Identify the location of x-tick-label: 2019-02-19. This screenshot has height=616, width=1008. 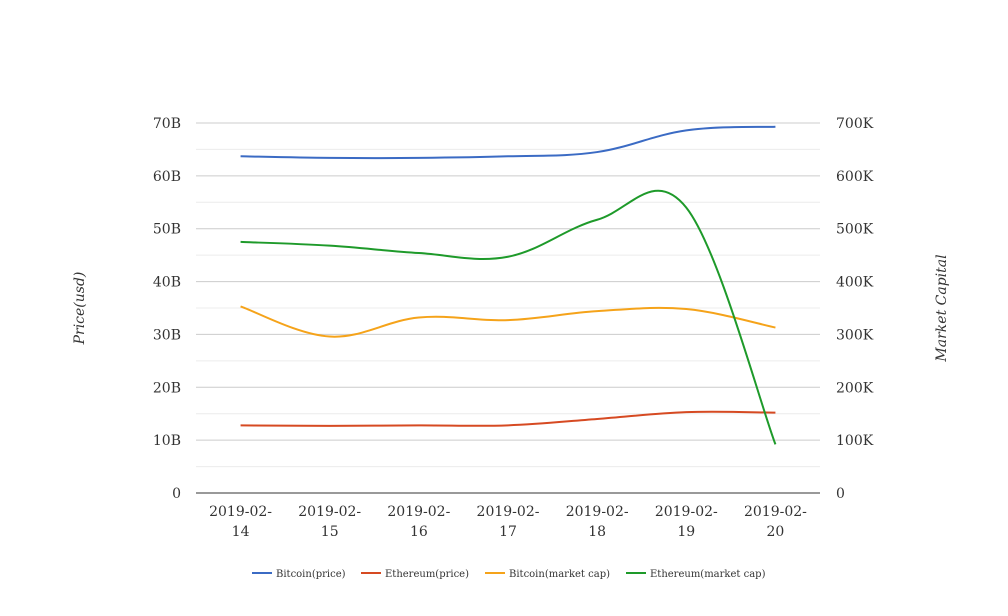
(686, 522).